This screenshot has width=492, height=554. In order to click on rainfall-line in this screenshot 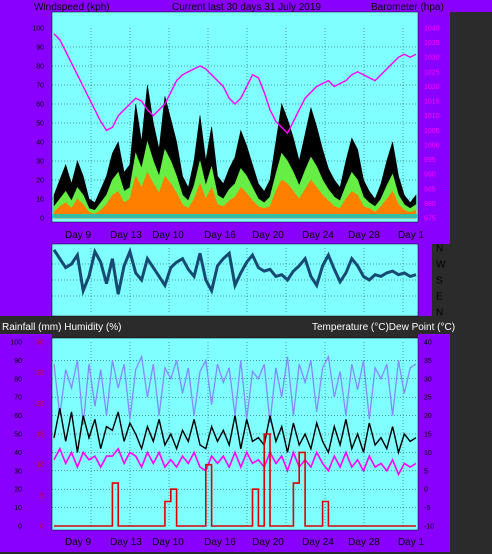, I will do `click(235, 480)`.